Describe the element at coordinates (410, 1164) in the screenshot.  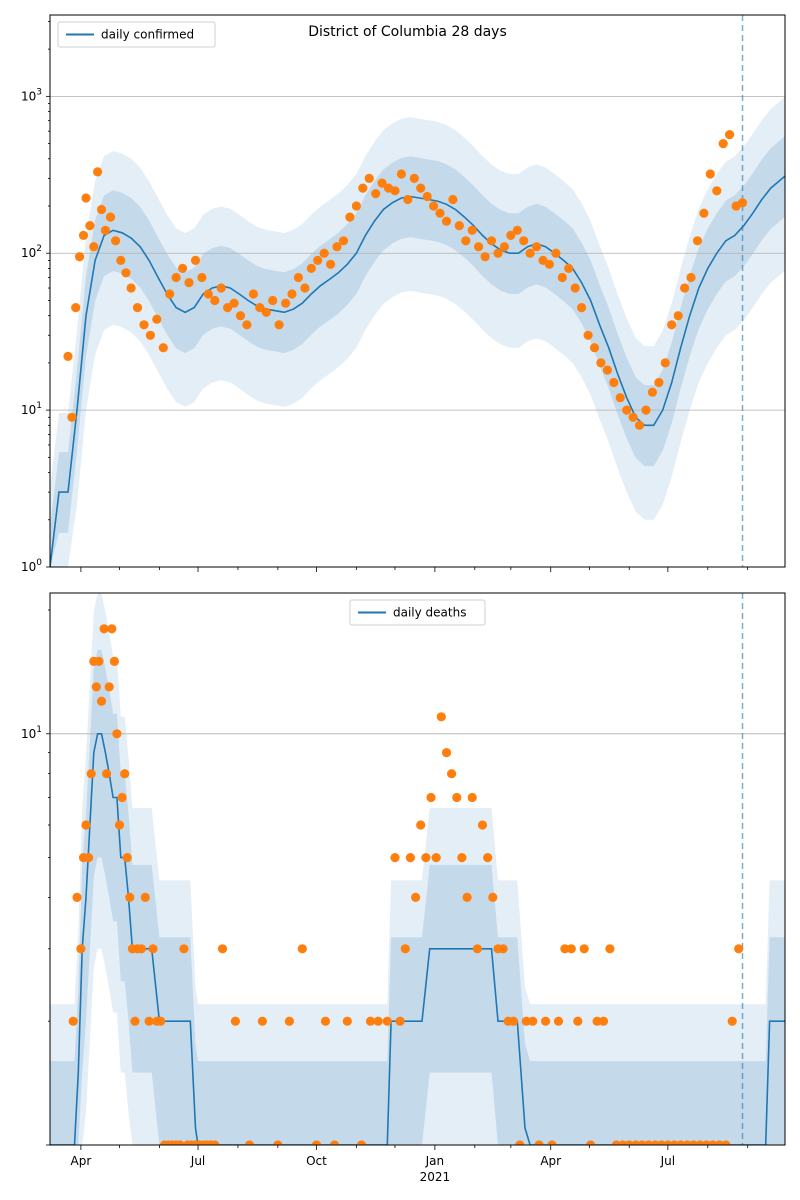
I see `deaths-x-axis: Apr Jul Oct Jan Apr Jul 2021` at that location.